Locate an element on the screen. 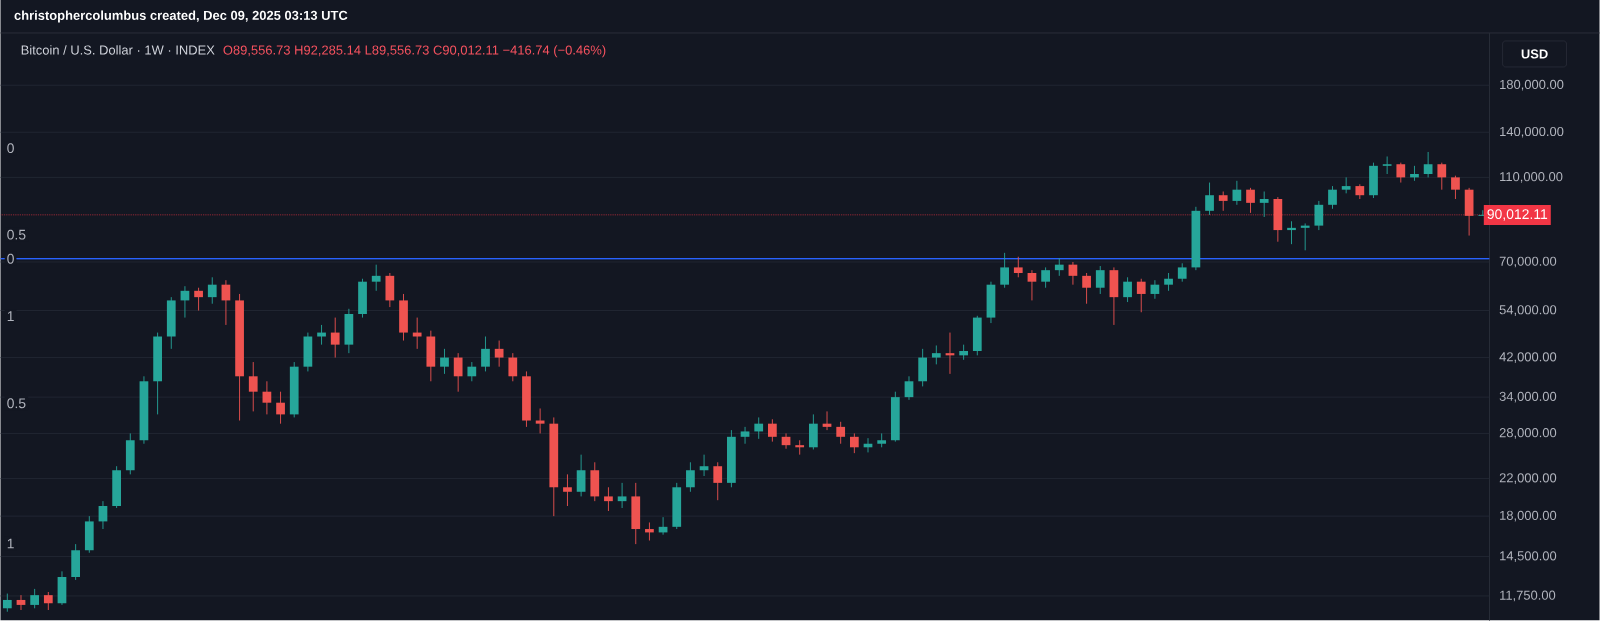  y-tick-label: 22,000.00 is located at coordinates (1528, 478).